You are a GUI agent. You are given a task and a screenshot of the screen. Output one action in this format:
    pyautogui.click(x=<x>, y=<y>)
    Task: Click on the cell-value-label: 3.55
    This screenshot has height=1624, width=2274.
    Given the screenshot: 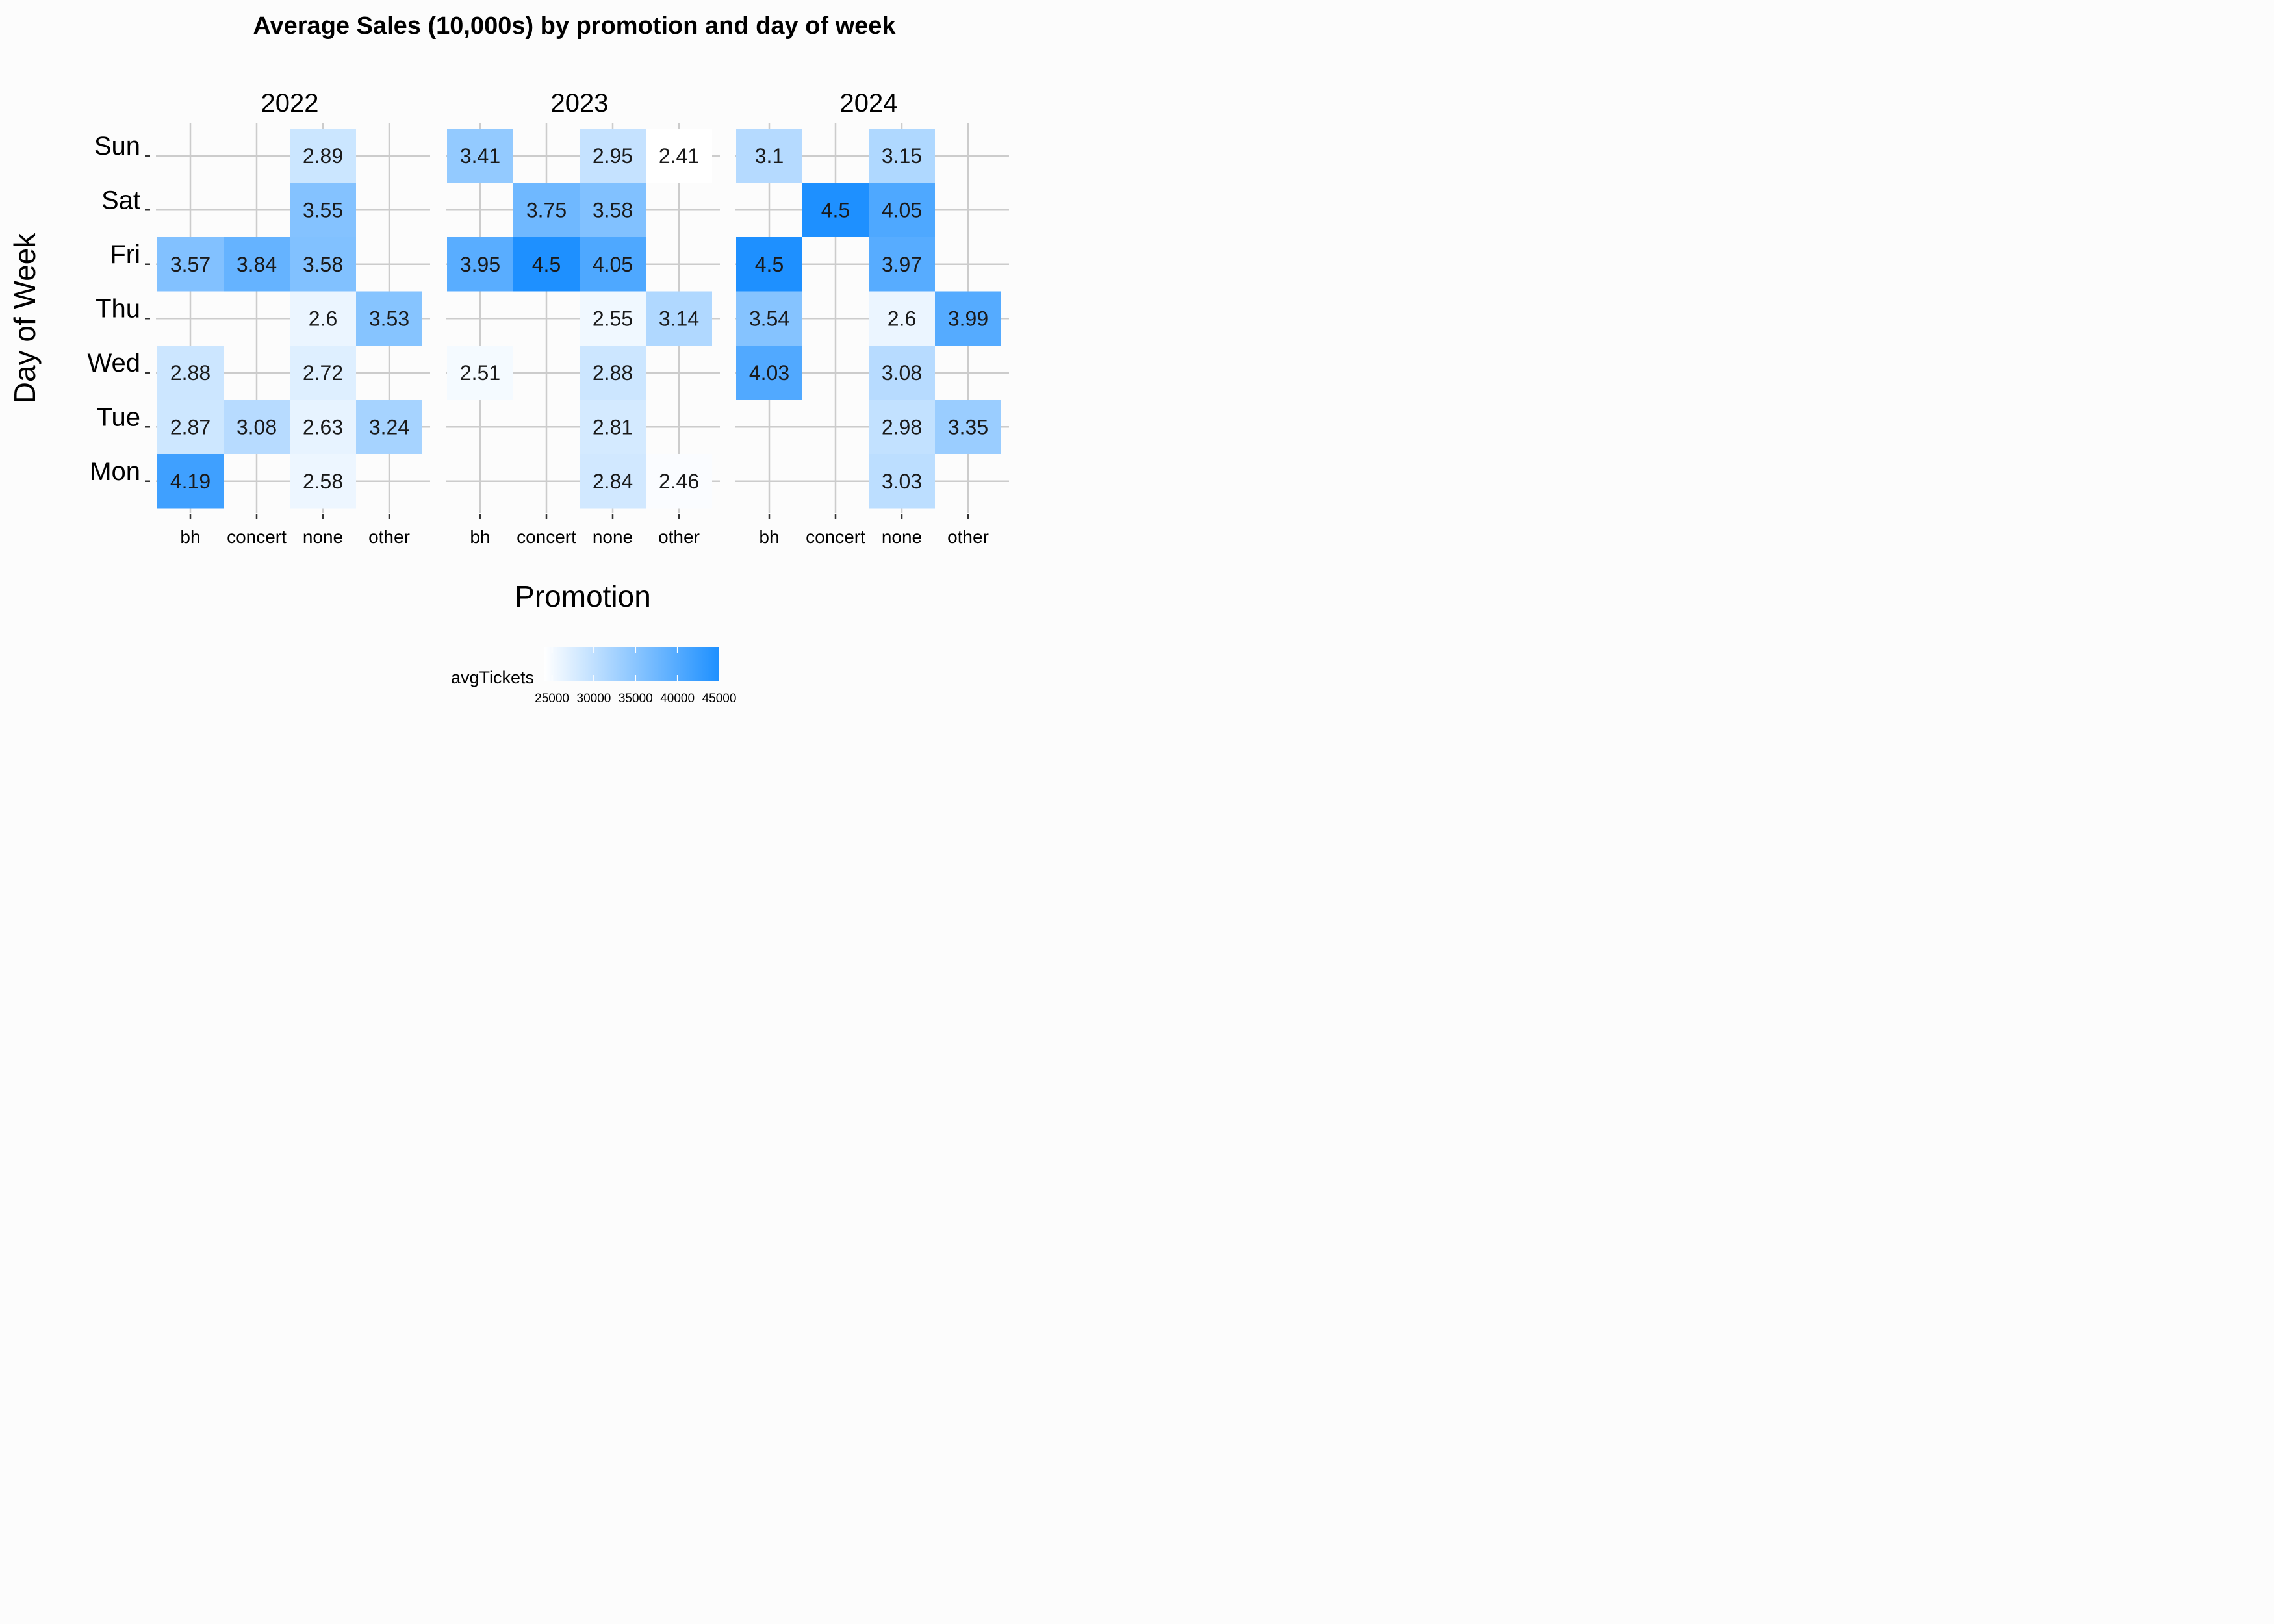 What is the action you would take?
    pyautogui.click(x=323, y=210)
    